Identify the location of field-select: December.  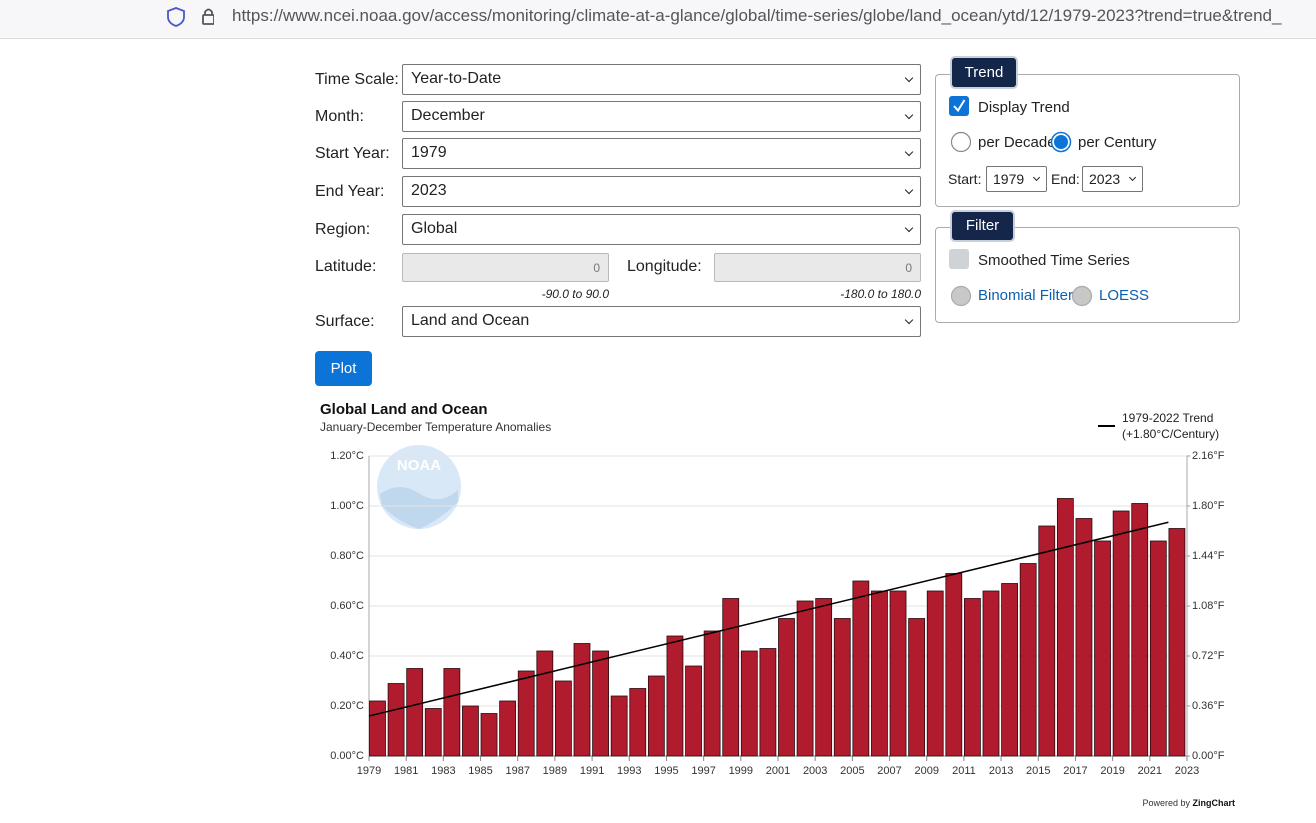
(661, 116).